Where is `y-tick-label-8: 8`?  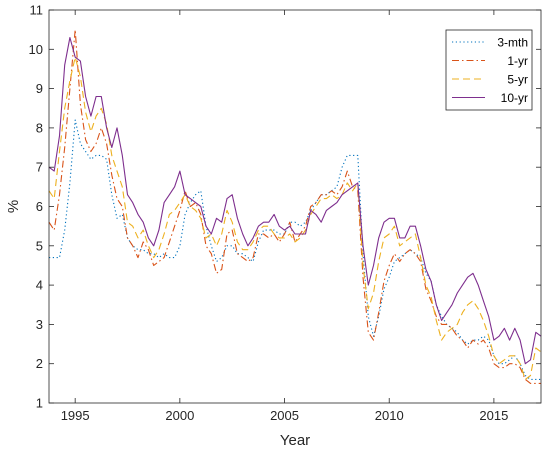
y-tick-label-8: 8 is located at coordinates (39, 127).